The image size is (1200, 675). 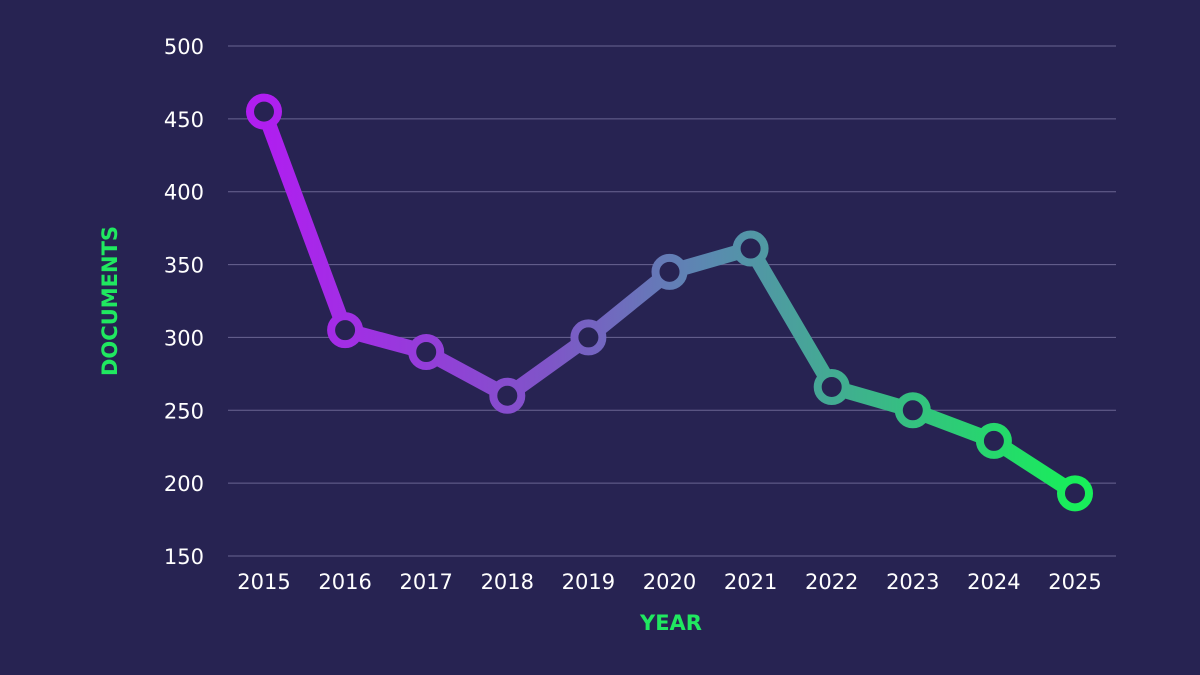 I want to click on y-axis-title: DOCUMENTS, so click(x=110, y=301).